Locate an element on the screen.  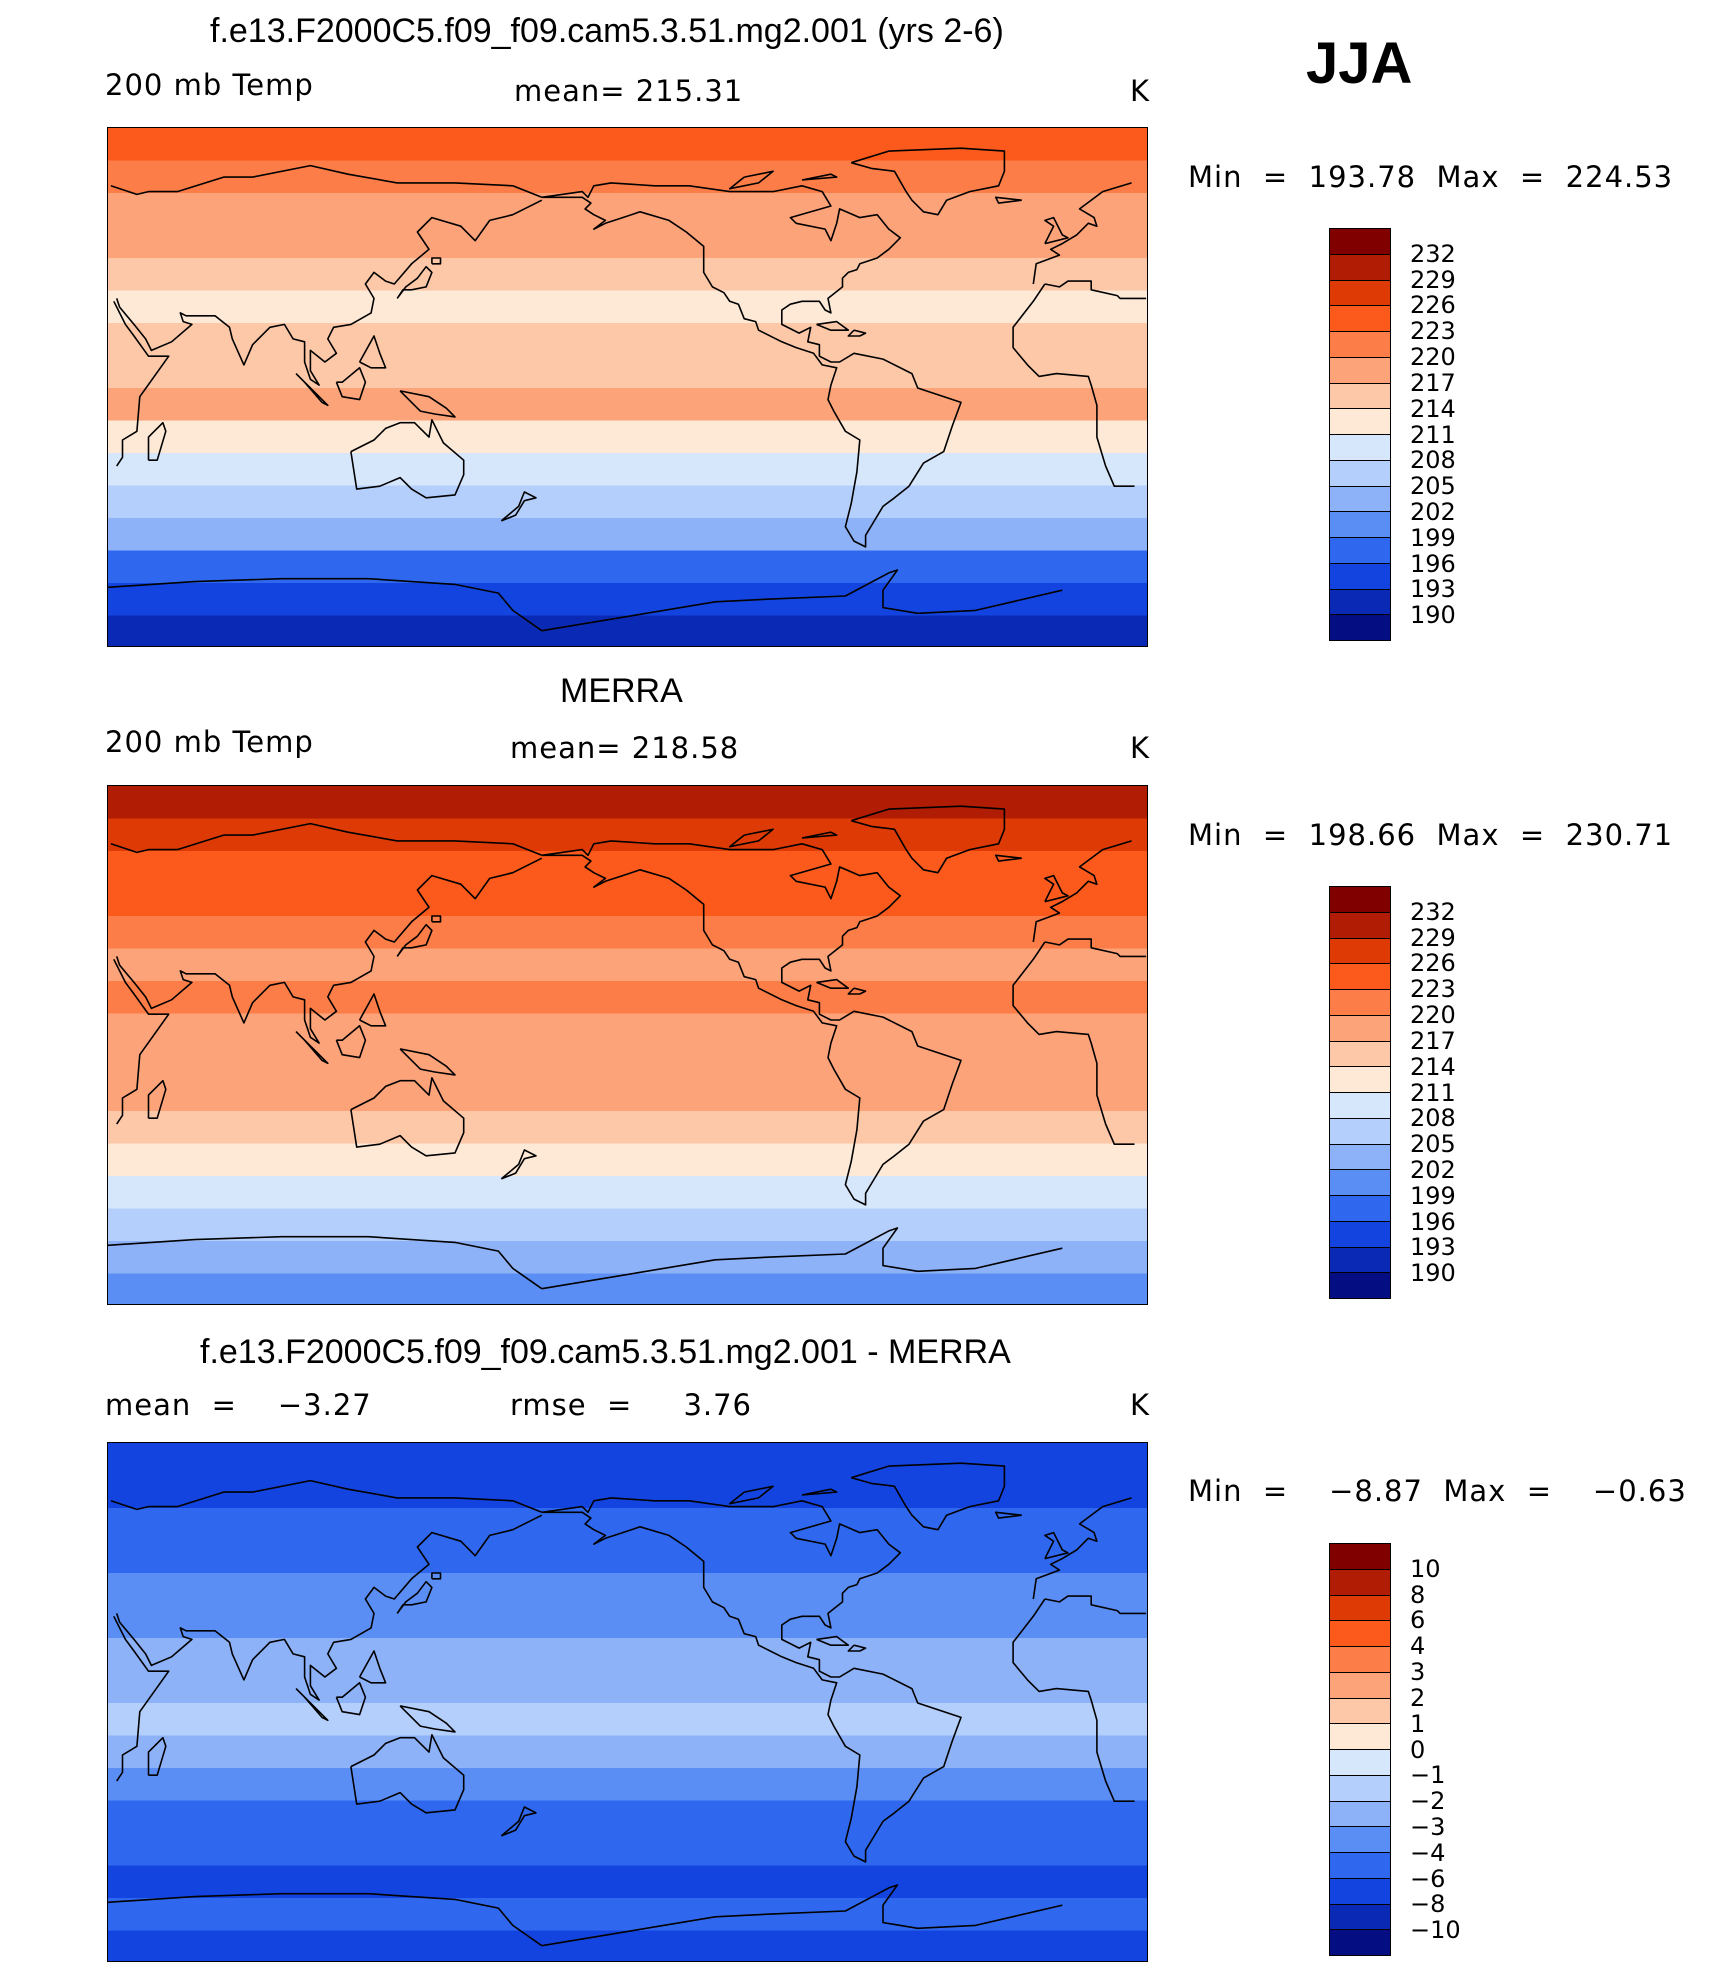
colorbar-tick-label: 202 is located at coordinates (1433, 511).